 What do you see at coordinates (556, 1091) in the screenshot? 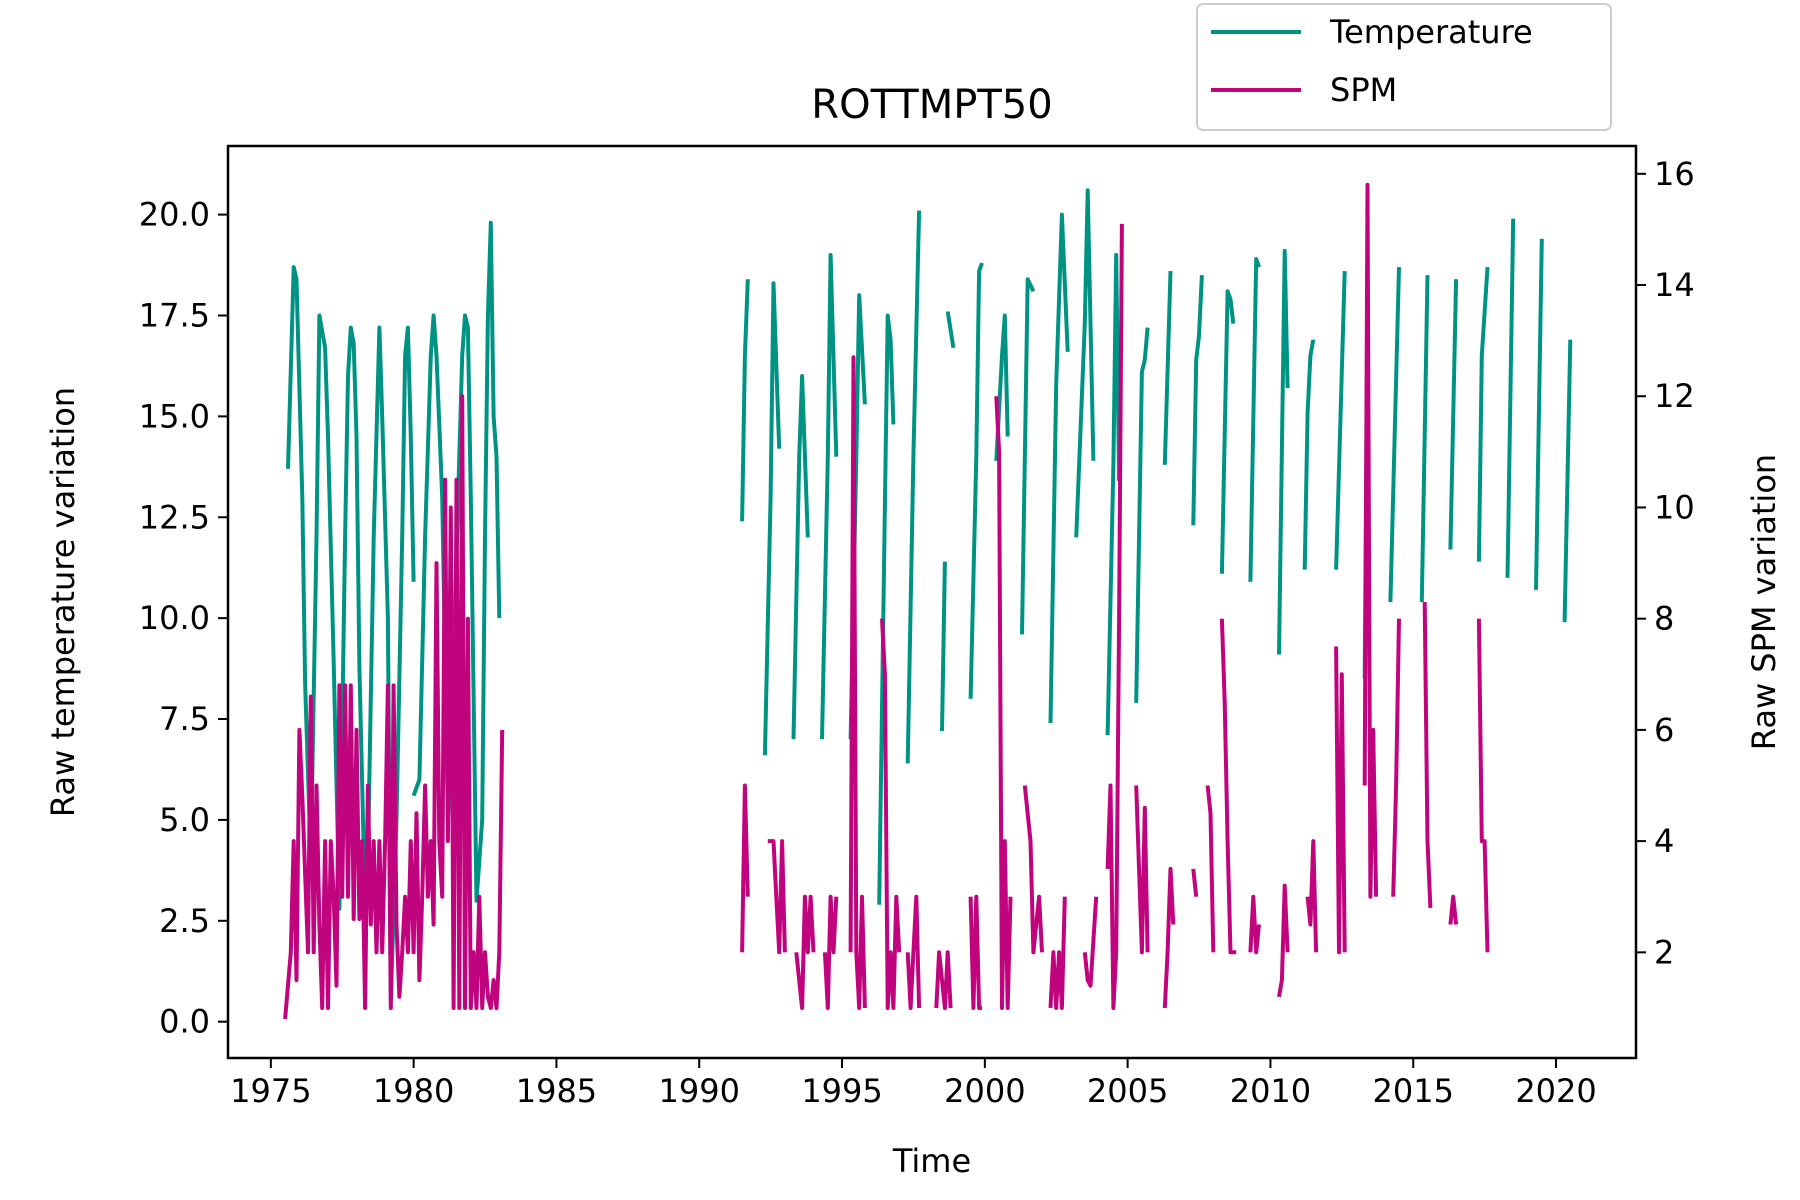
I see `x-tick-label: 1985` at bounding box center [556, 1091].